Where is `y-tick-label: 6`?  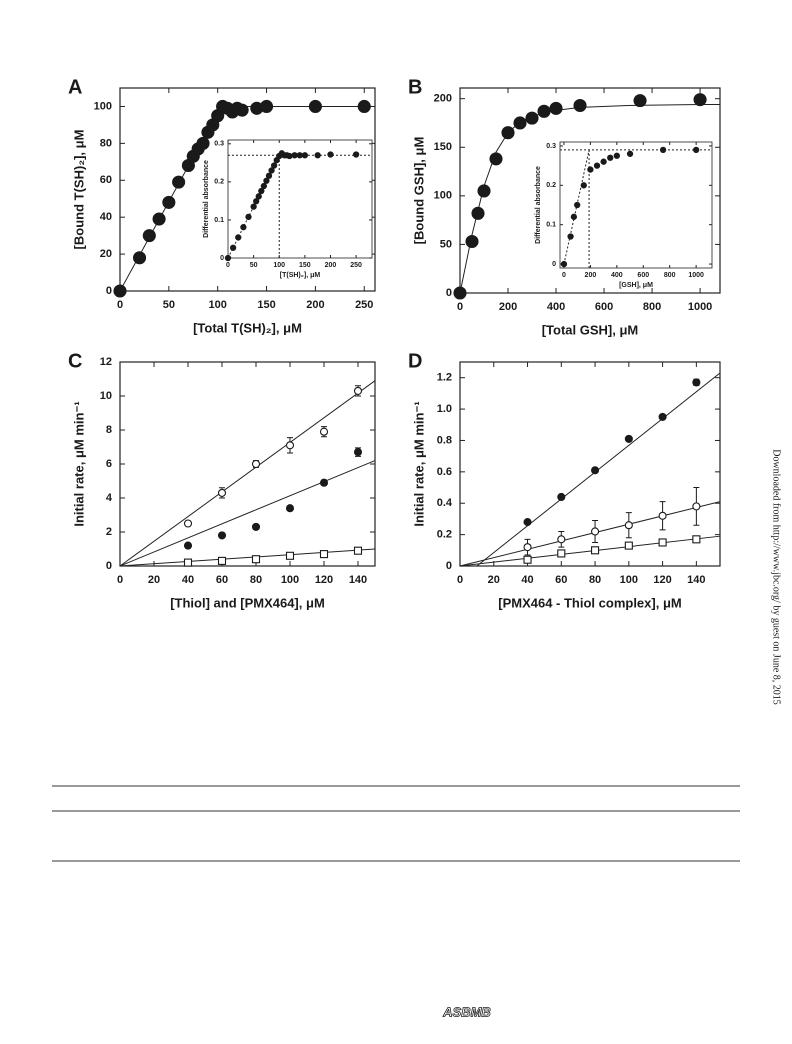 y-tick-label: 6 is located at coordinates (109, 464).